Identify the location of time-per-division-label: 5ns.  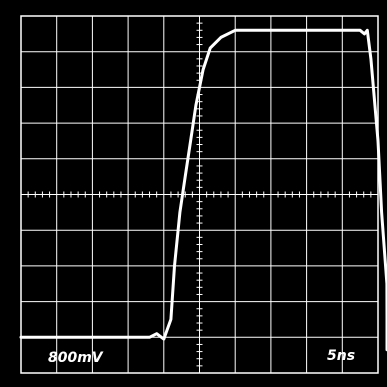
(341, 356).